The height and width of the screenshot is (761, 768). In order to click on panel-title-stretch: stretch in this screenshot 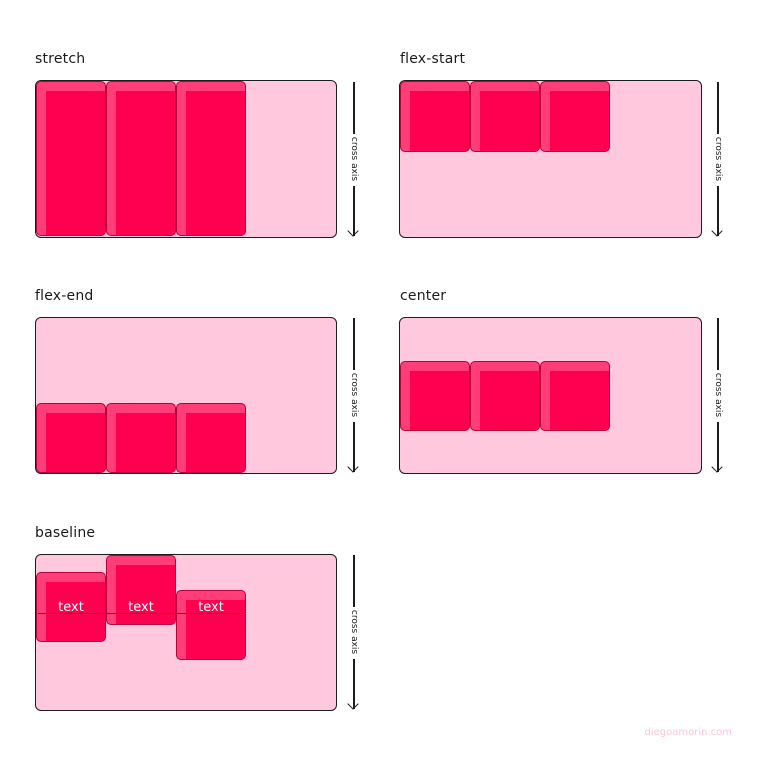, I will do `click(60, 59)`.